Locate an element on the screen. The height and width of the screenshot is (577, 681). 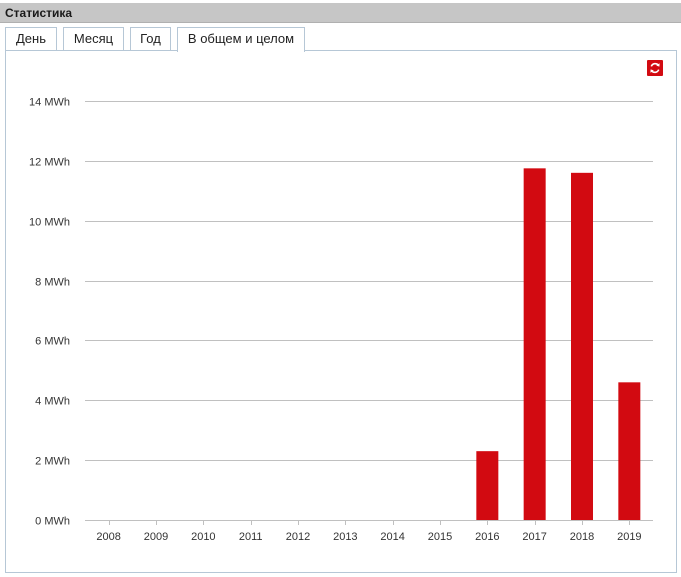
x-tick-label: 2010 is located at coordinates (203, 537).